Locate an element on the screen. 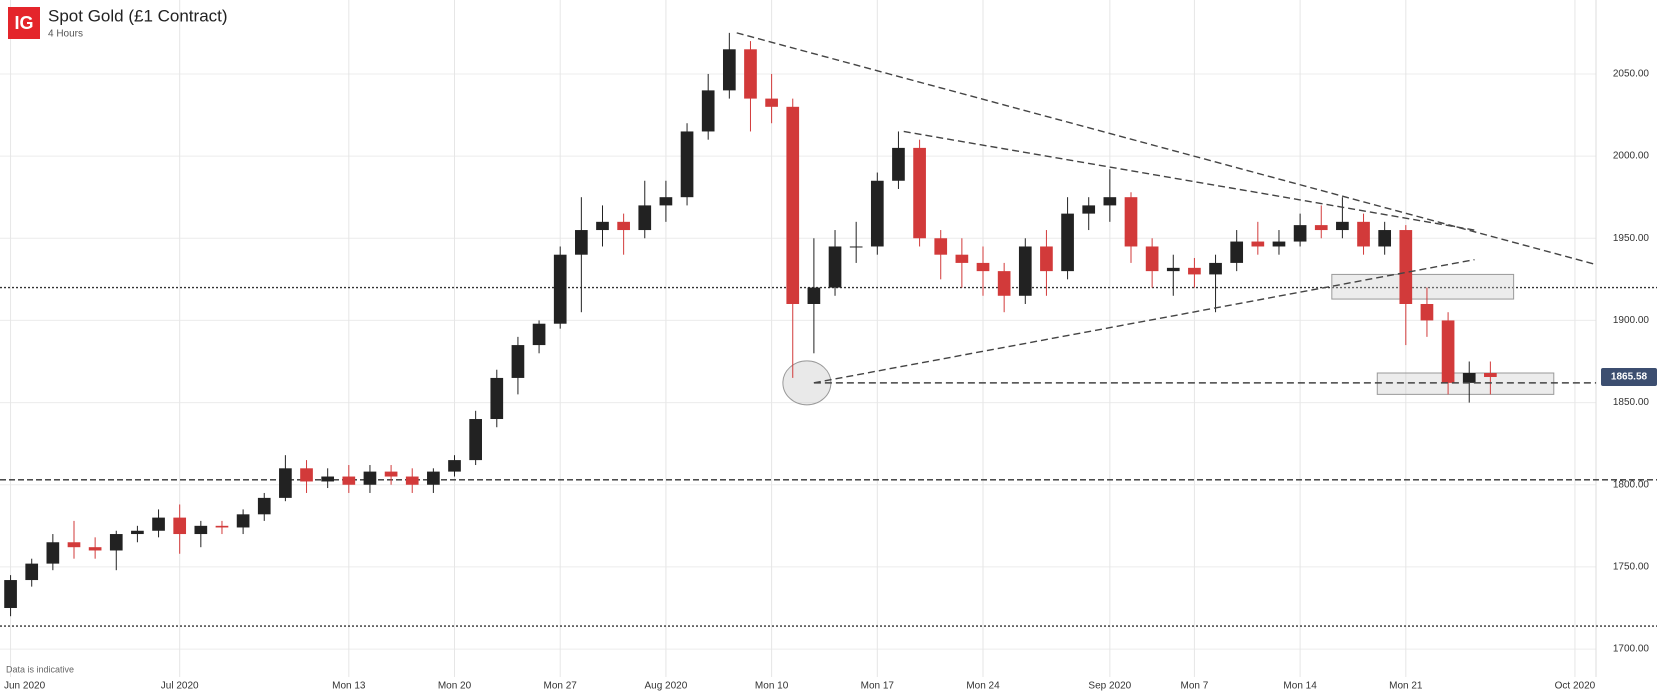  x-tick-label: Mon 24 is located at coordinates (983, 686).